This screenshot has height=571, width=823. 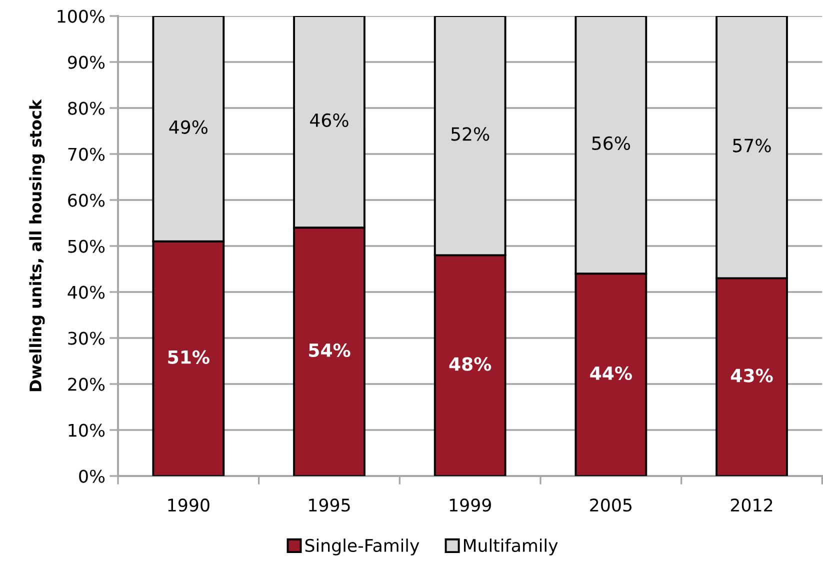 I want to click on x-tick-label: 2005, so click(x=611, y=505).